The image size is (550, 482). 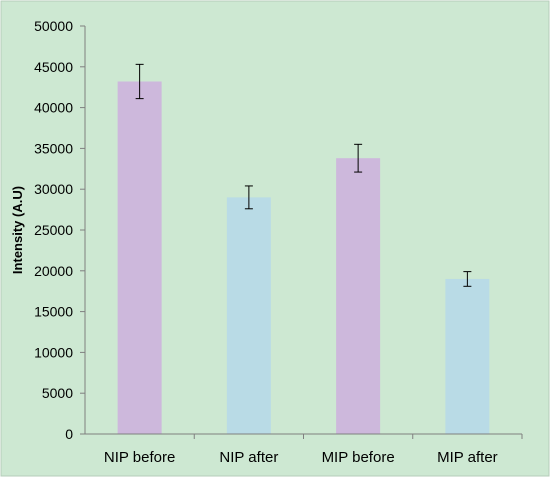 What do you see at coordinates (313, 450) in the screenshot?
I see `x-axis-labels: NIP before NIP after MIP before MIP after` at bounding box center [313, 450].